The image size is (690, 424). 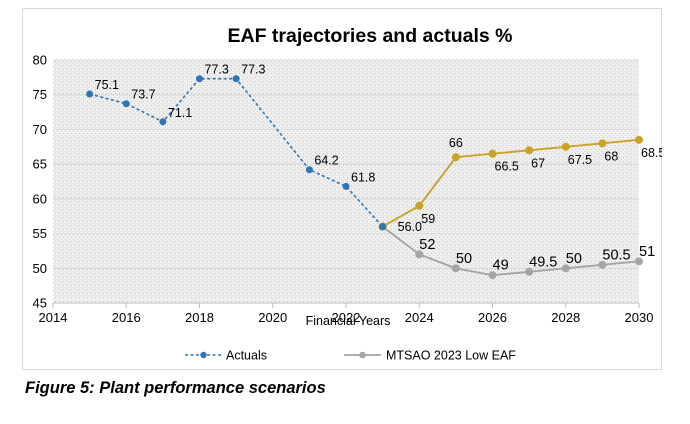 I want to click on data-label-trajectory: 59, so click(x=428, y=219).